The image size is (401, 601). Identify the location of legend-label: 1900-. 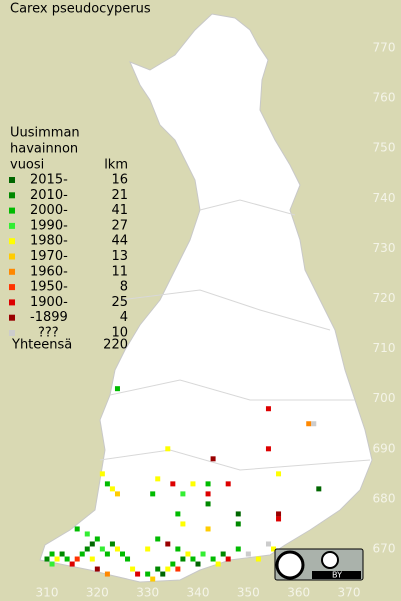
(49, 302).